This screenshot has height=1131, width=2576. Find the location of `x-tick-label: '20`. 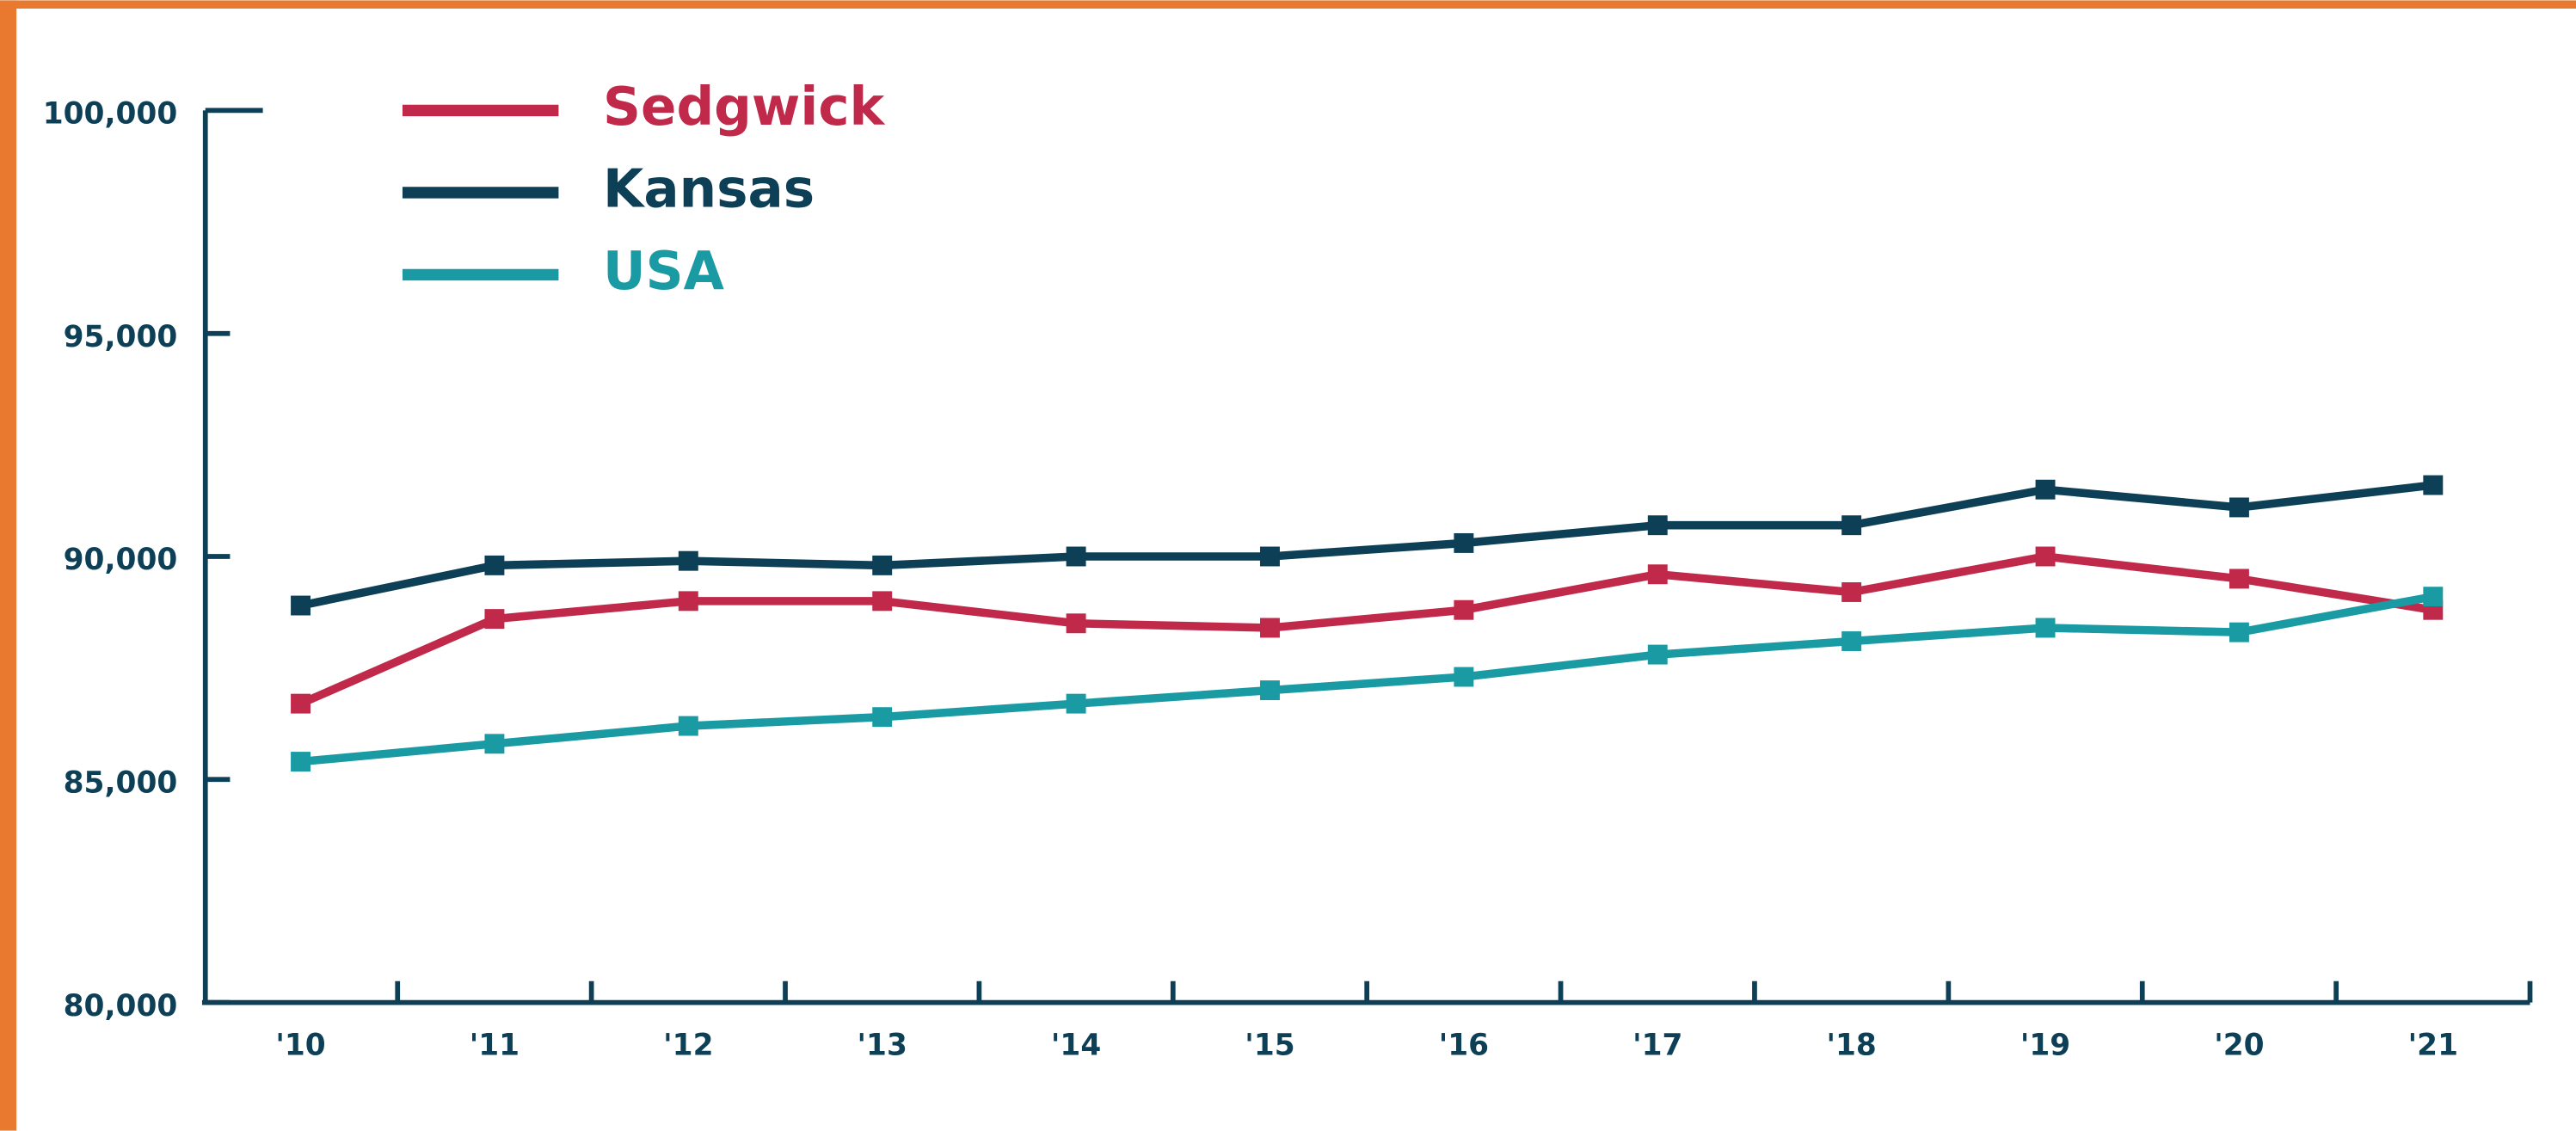

x-tick-label: '20 is located at coordinates (2239, 1046).